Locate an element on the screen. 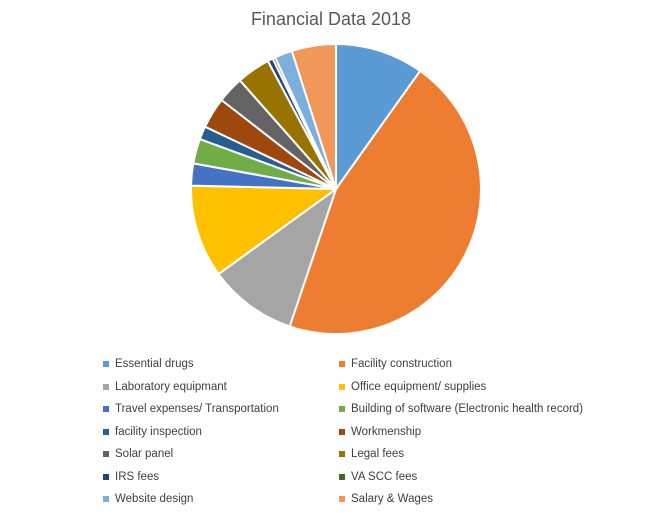 This screenshot has width=662, height=515. legend-label: Legal fees is located at coordinates (378, 454).